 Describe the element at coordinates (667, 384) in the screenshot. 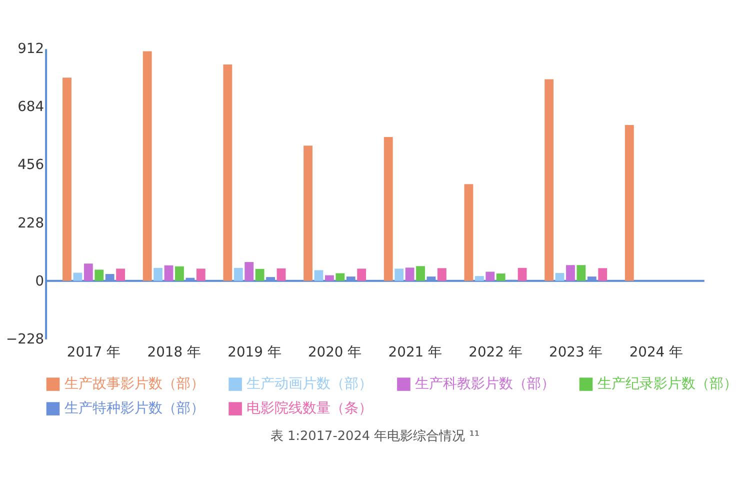

I see `legend-label: 生产纪录影片数（部）` at that location.